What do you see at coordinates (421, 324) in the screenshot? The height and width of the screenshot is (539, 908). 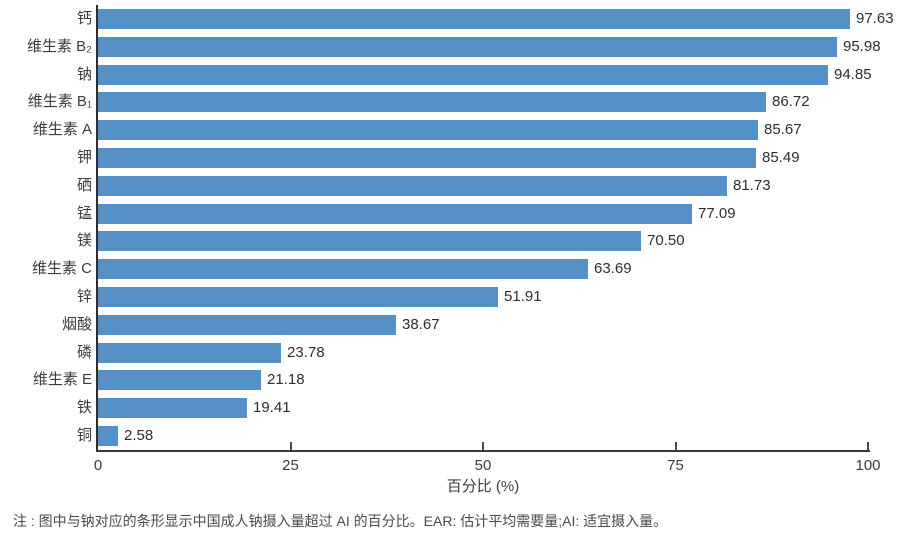 I see `value-label: 38.67` at bounding box center [421, 324].